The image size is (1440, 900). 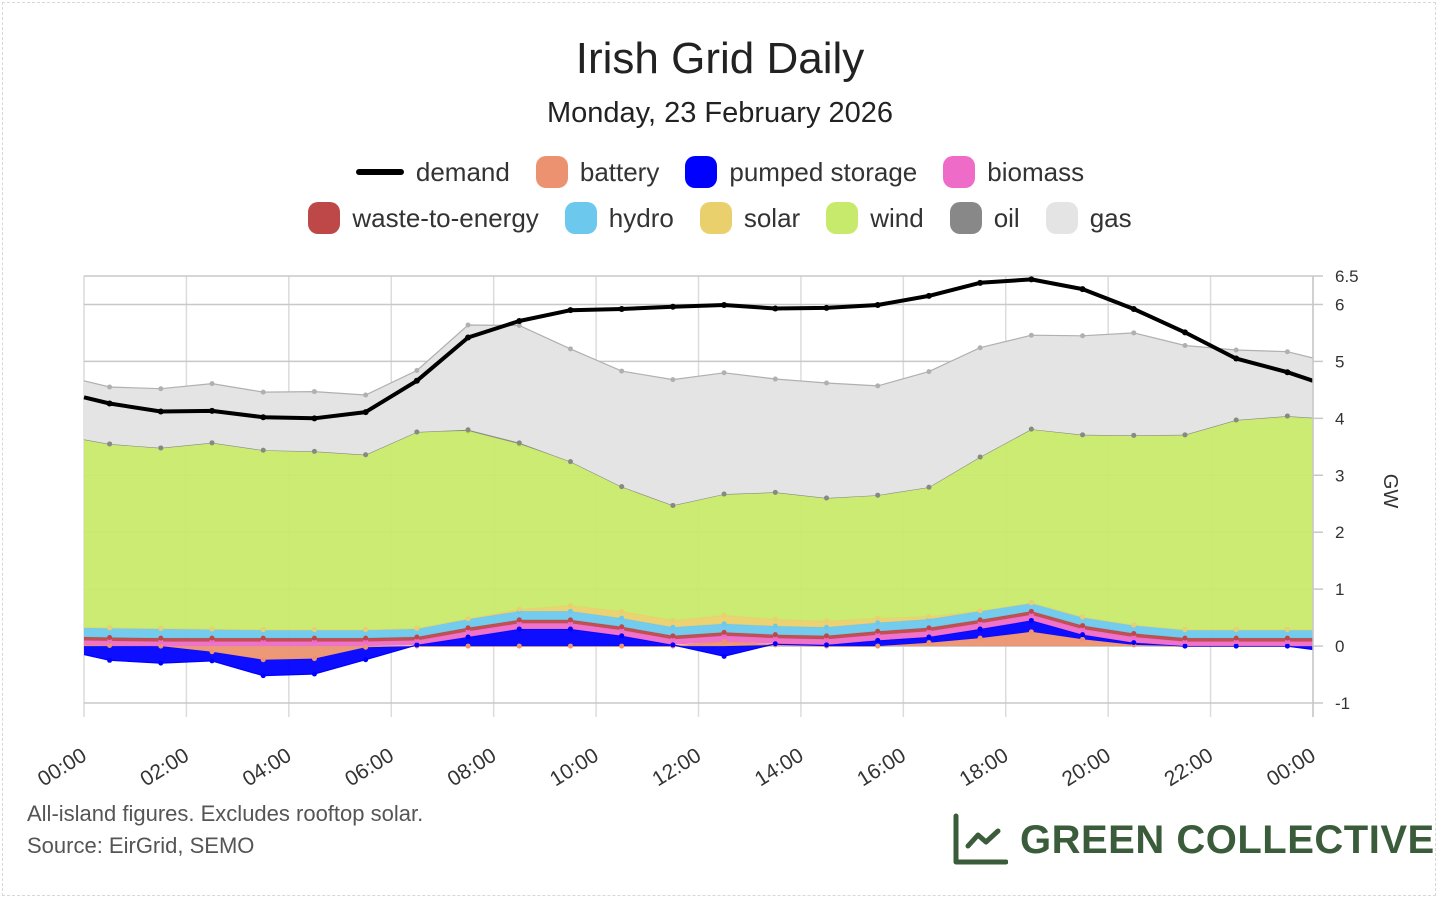 I want to click on area-biomass, so click(x=698, y=630).